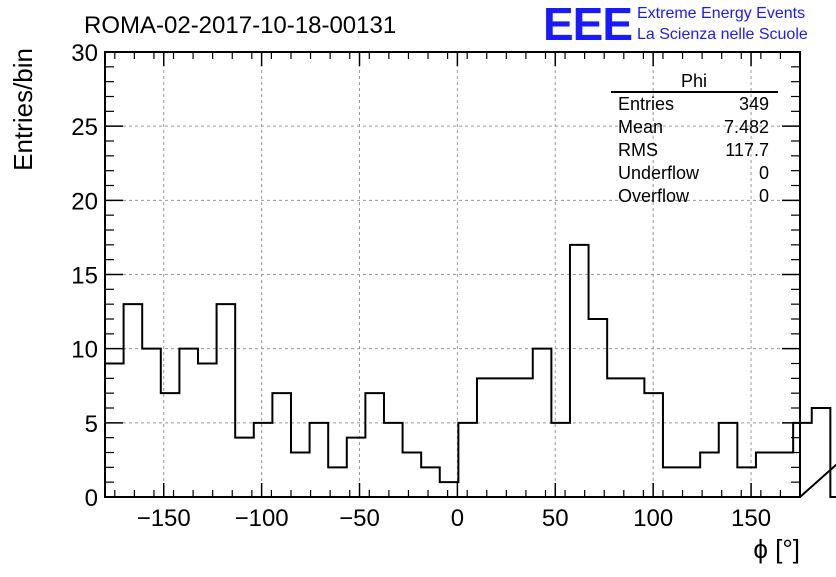 Image resolution: width=836 pixels, height=577 pixels. I want to click on stats-row-value: 7.482, so click(746, 127).